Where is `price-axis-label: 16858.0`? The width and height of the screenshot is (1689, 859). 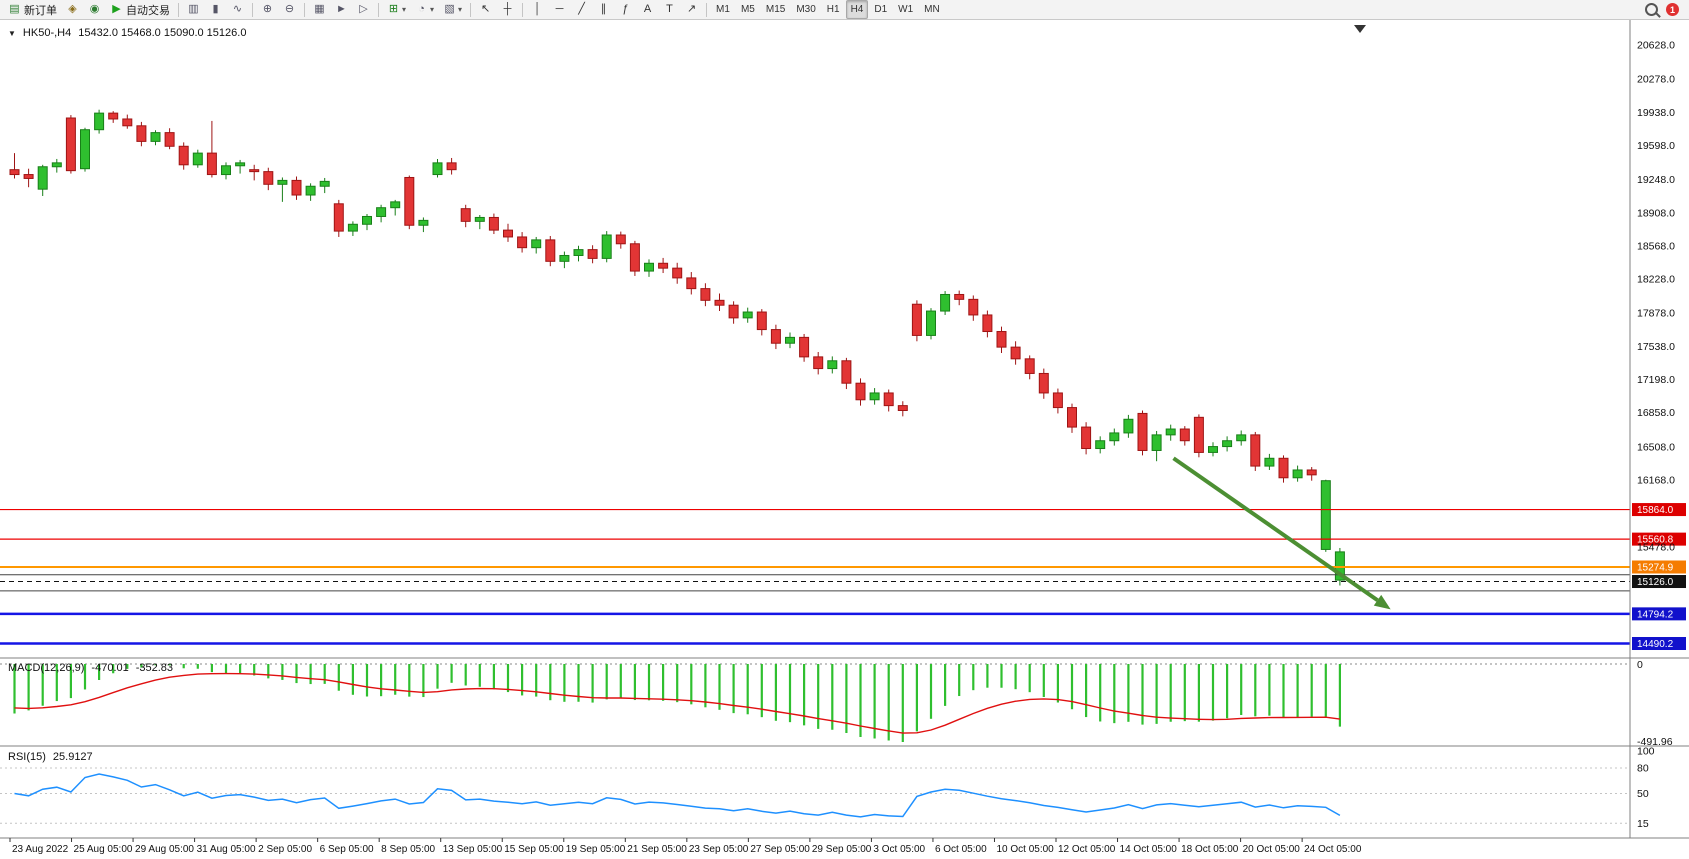 price-axis-label: 16858.0 is located at coordinates (1656, 413).